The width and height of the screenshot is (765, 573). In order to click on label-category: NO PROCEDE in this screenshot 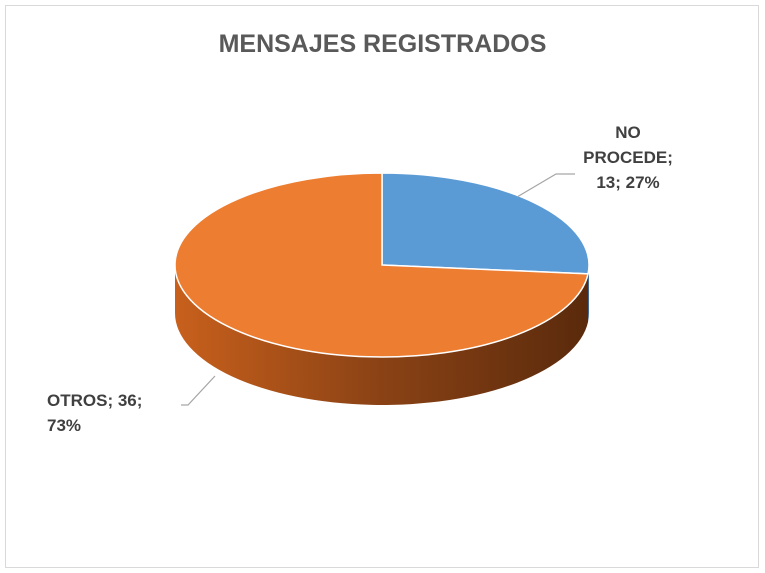, I will do `click(625, 145)`.